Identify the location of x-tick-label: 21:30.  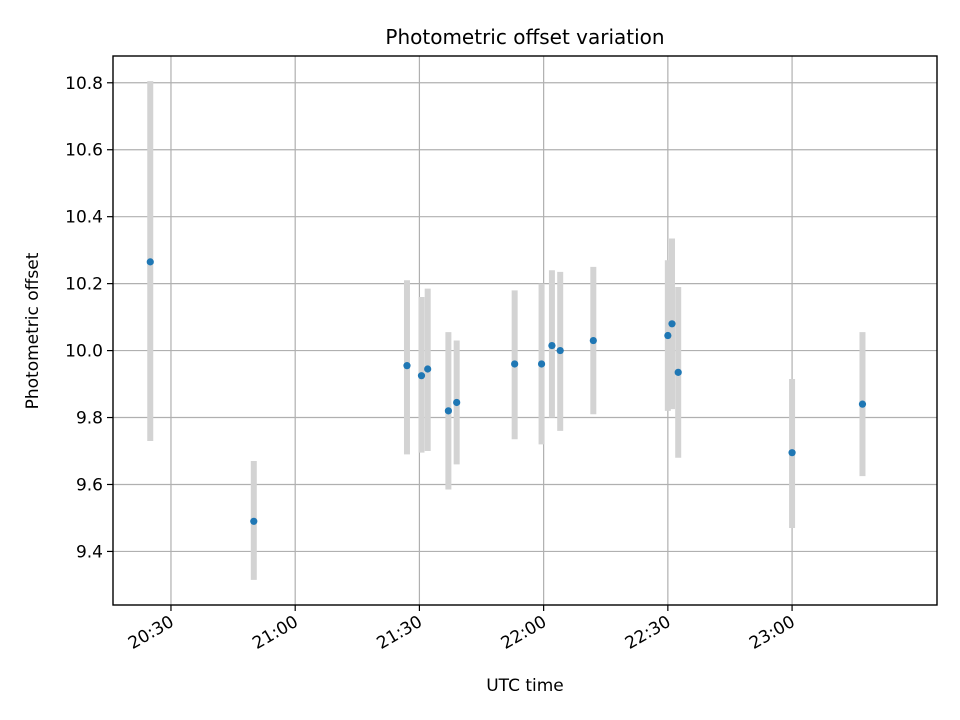
(399, 633).